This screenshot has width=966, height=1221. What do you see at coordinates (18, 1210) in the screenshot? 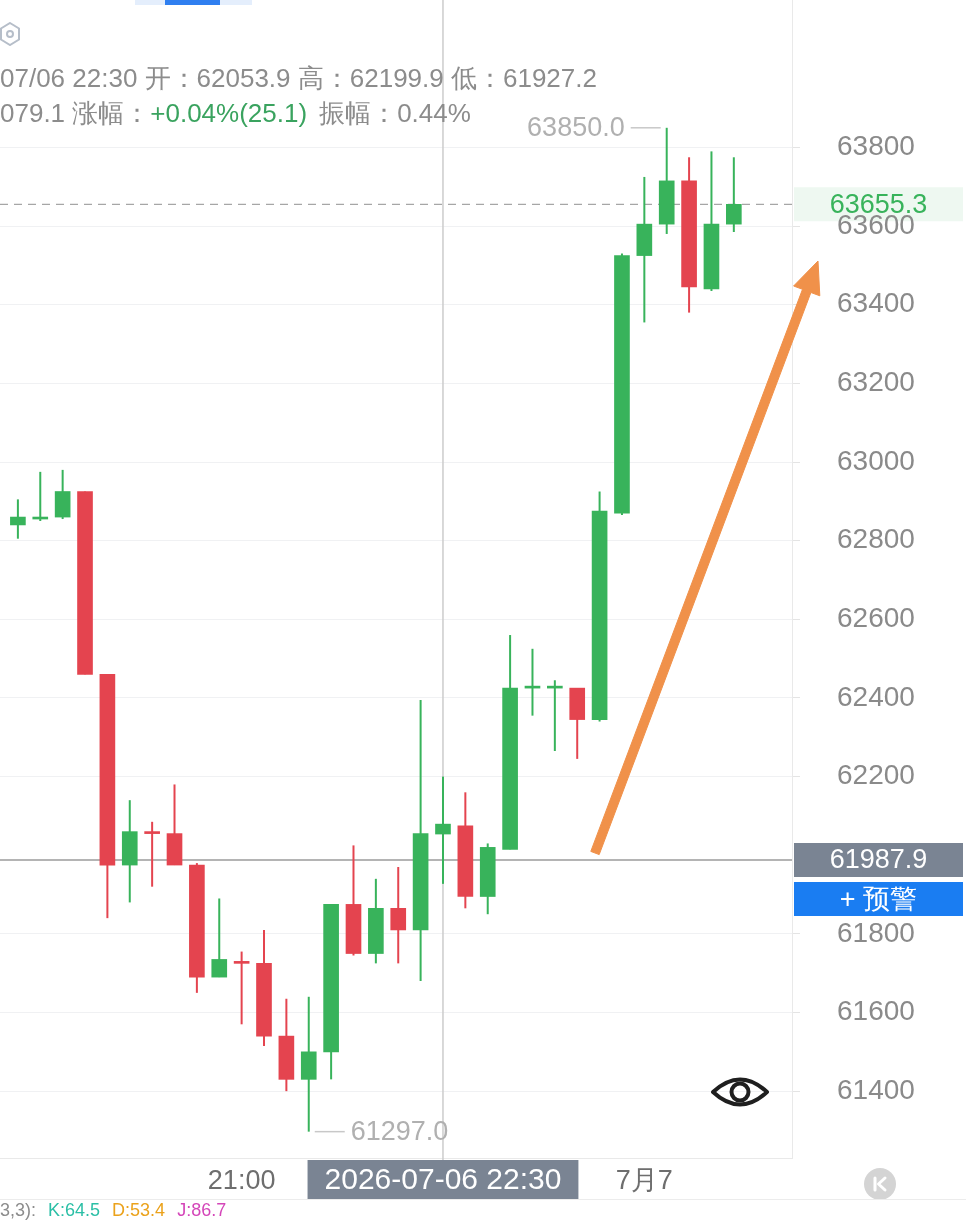
I see `text: 3,3):` at bounding box center [18, 1210].